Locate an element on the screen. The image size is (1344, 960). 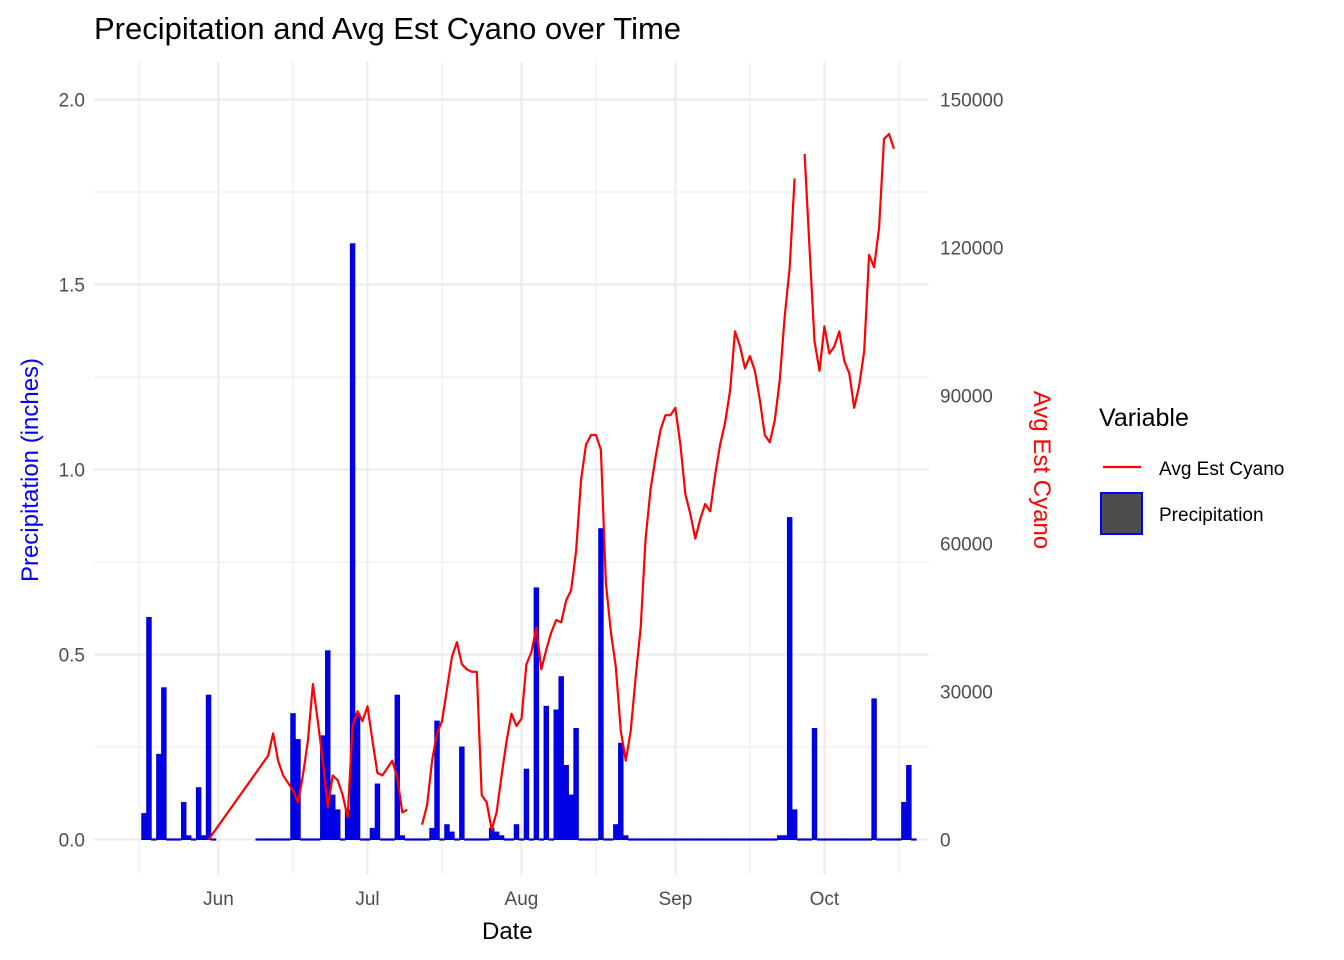
legend-bar-swatch is located at coordinates (1121, 513).